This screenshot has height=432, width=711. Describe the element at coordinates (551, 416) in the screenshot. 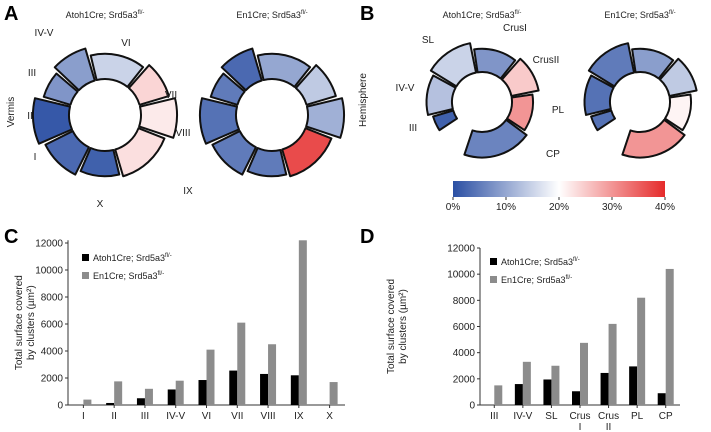

I see `x-tick-label: SL` at that location.